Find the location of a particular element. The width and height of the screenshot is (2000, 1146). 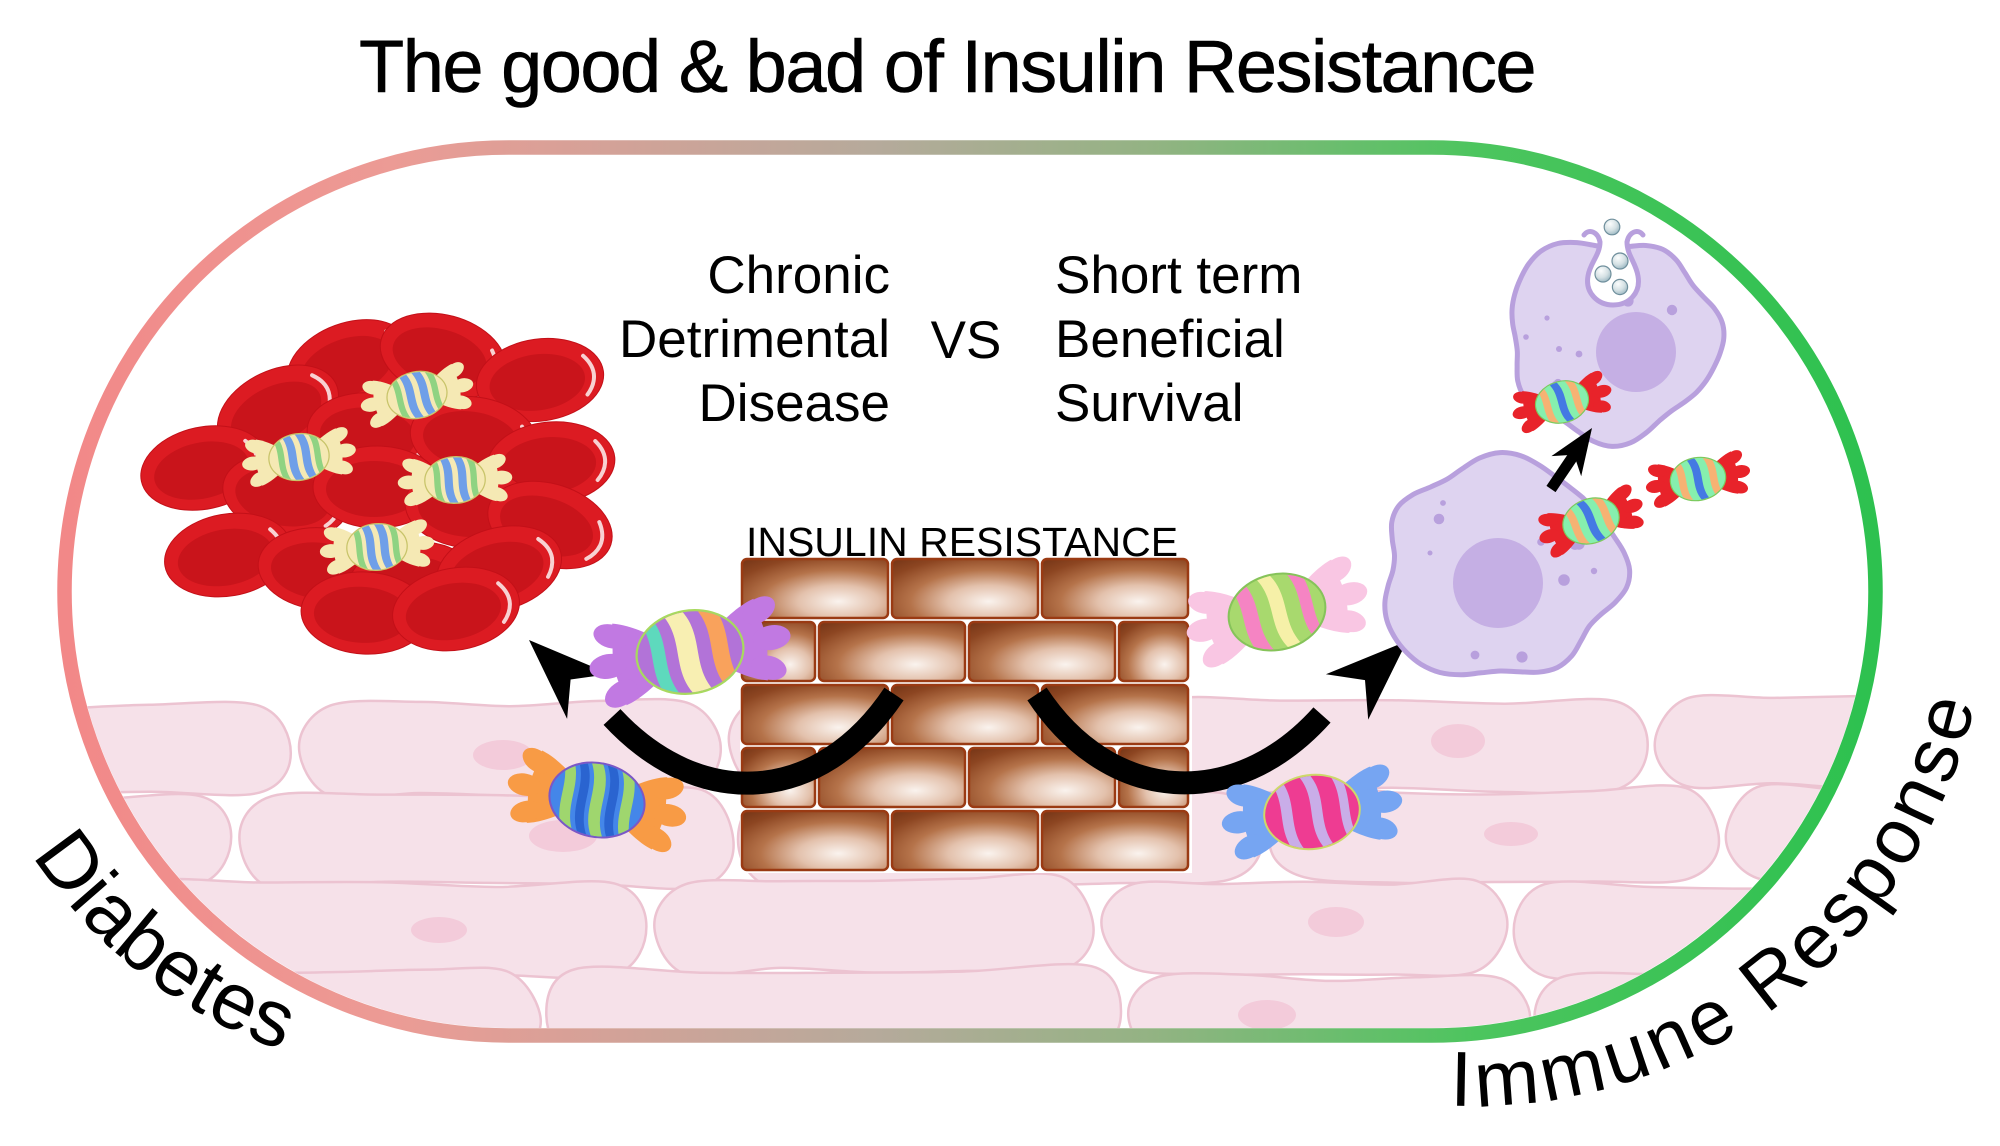

svg-text: INSULIN RESISTANCE is located at coordinates (962, 542).